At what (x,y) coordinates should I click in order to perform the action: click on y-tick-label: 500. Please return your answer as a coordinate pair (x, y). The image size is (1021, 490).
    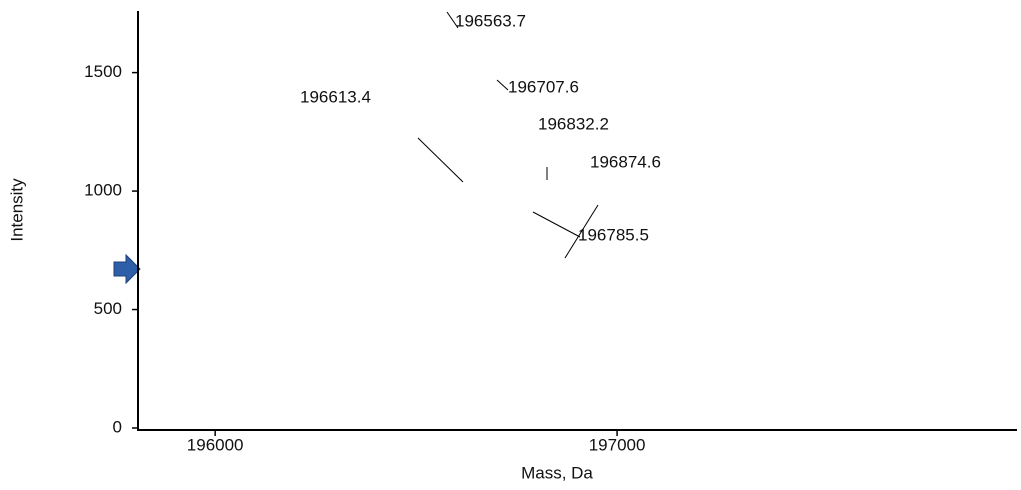
    Looking at the image, I should click on (108, 308).